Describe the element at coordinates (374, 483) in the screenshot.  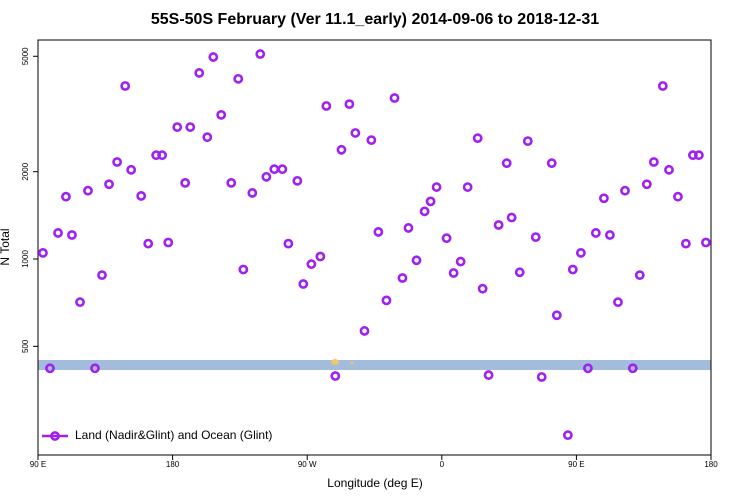
I see `x-axis-label: Longitude (deg E)` at that location.